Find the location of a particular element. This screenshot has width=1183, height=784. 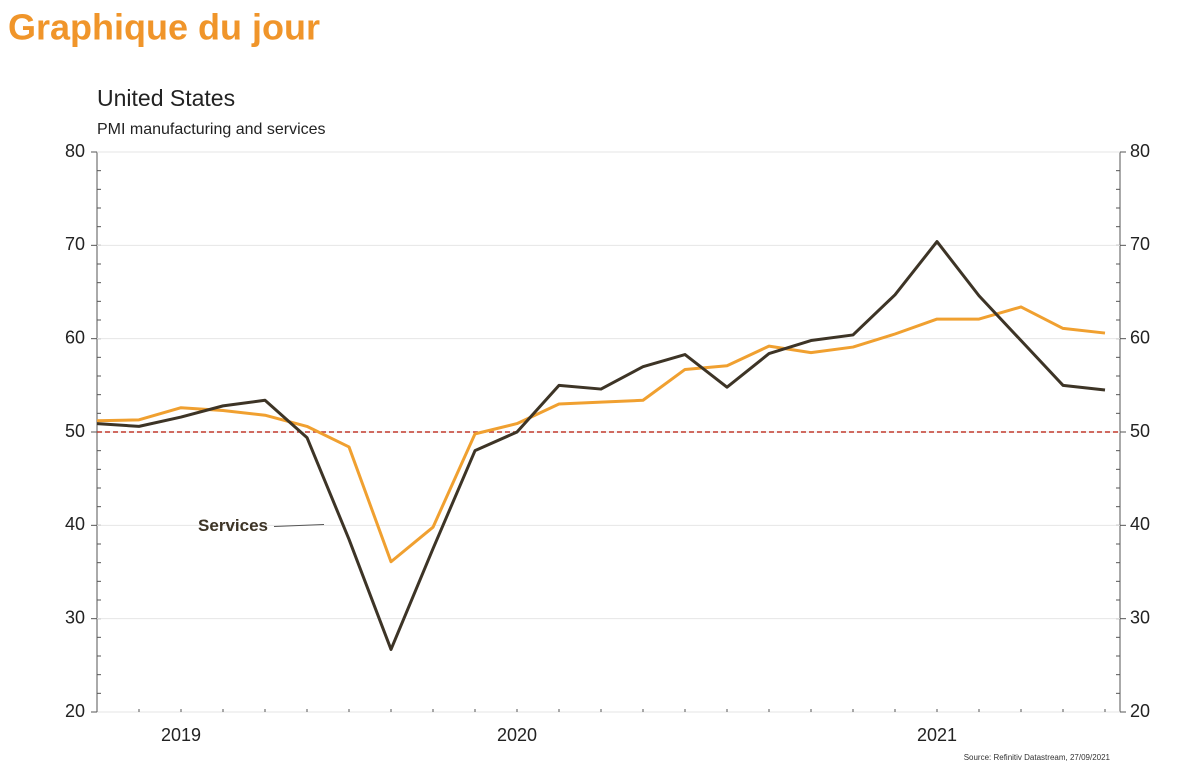

y-tick-label: 30 is located at coordinates (75, 617).